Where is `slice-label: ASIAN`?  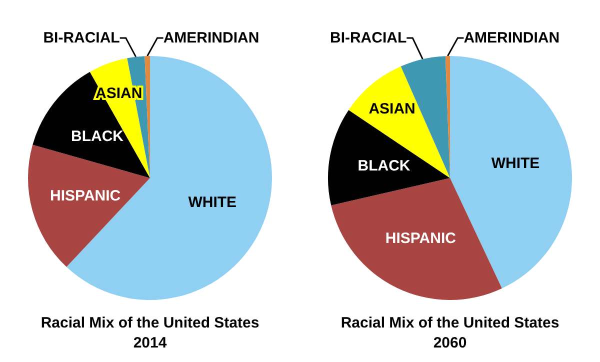 slice-label: ASIAN is located at coordinates (392, 109).